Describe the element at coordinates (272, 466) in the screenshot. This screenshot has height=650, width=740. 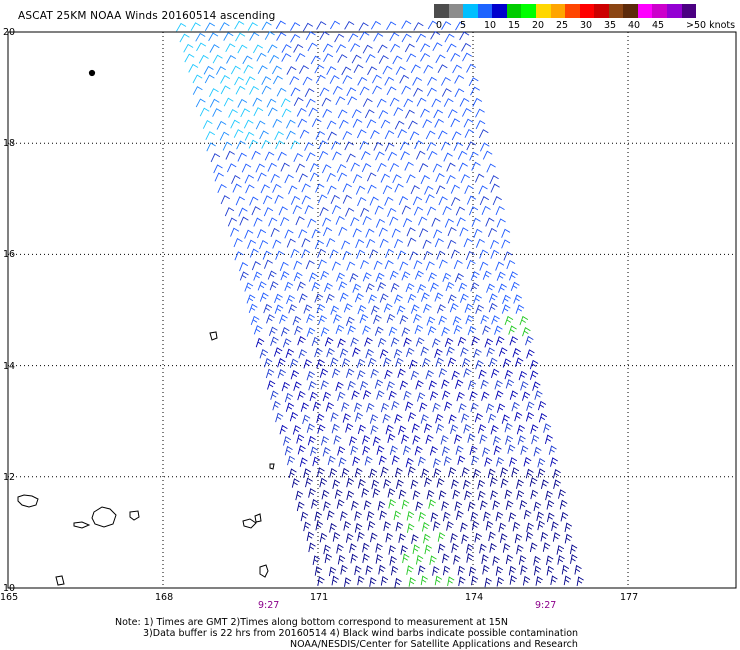
I see `small-island` at that location.